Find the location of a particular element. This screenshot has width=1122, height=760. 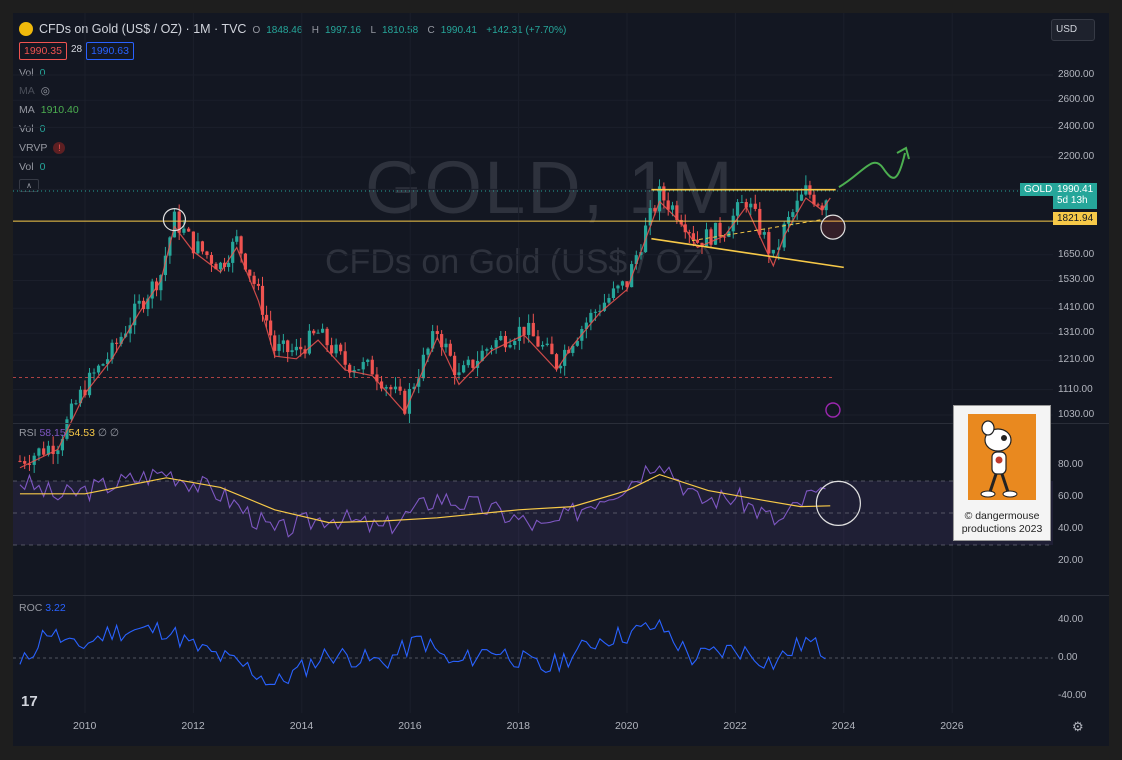

close-label: C is located at coordinates (431, 30).